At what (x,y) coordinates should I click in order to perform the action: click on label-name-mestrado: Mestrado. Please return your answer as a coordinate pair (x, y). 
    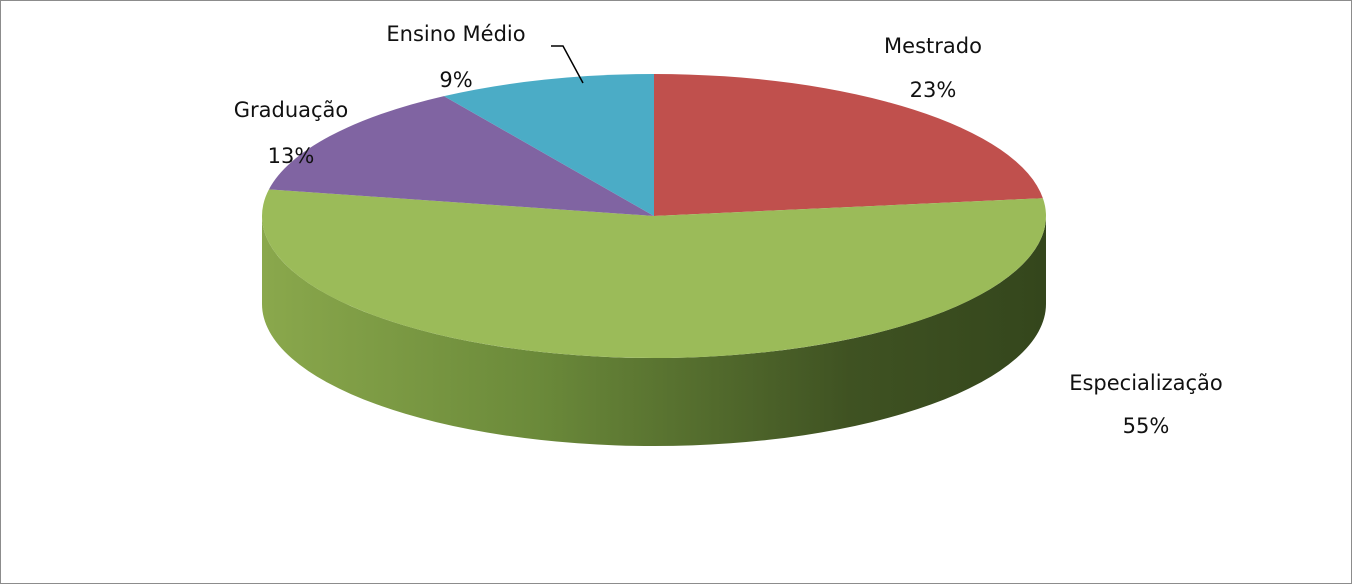
    Looking at the image, I should click on (933, 46).